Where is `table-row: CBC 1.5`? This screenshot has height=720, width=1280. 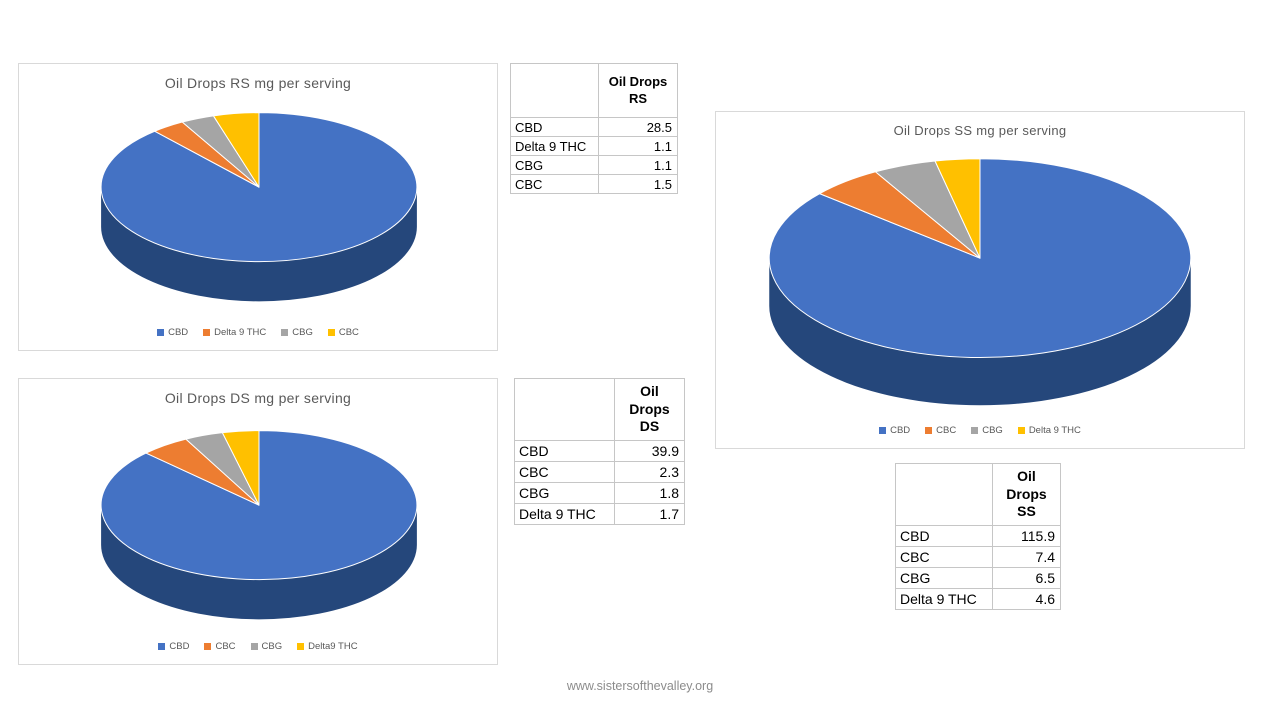
table-row: CBC 1.5 is located at coordinates (594, 184).